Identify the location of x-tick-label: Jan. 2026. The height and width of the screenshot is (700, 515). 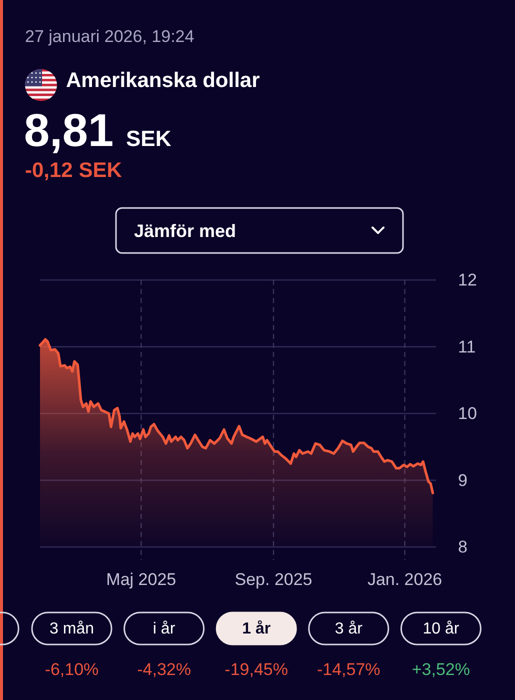
(404, 579).